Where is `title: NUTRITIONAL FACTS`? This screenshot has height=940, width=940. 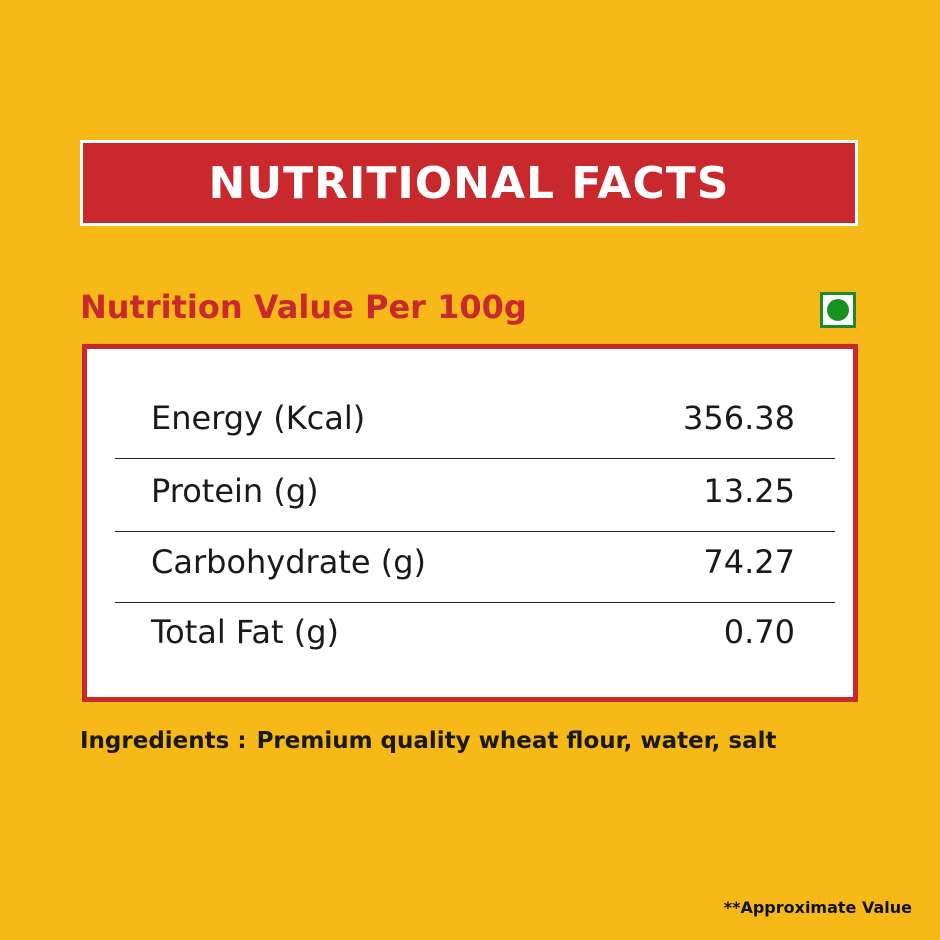
title: NUTRITIONAL FACTS is located at coordinates (469, 183).